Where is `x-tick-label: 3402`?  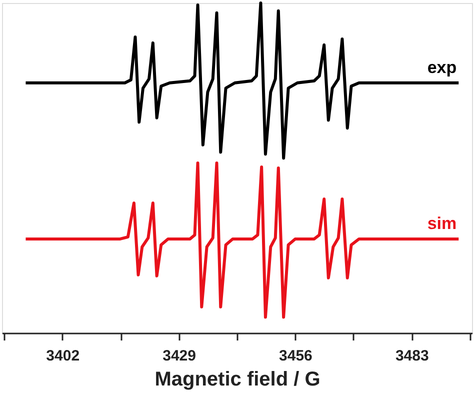 x-tick-label: 3402 is located at coordinates (63, 356).